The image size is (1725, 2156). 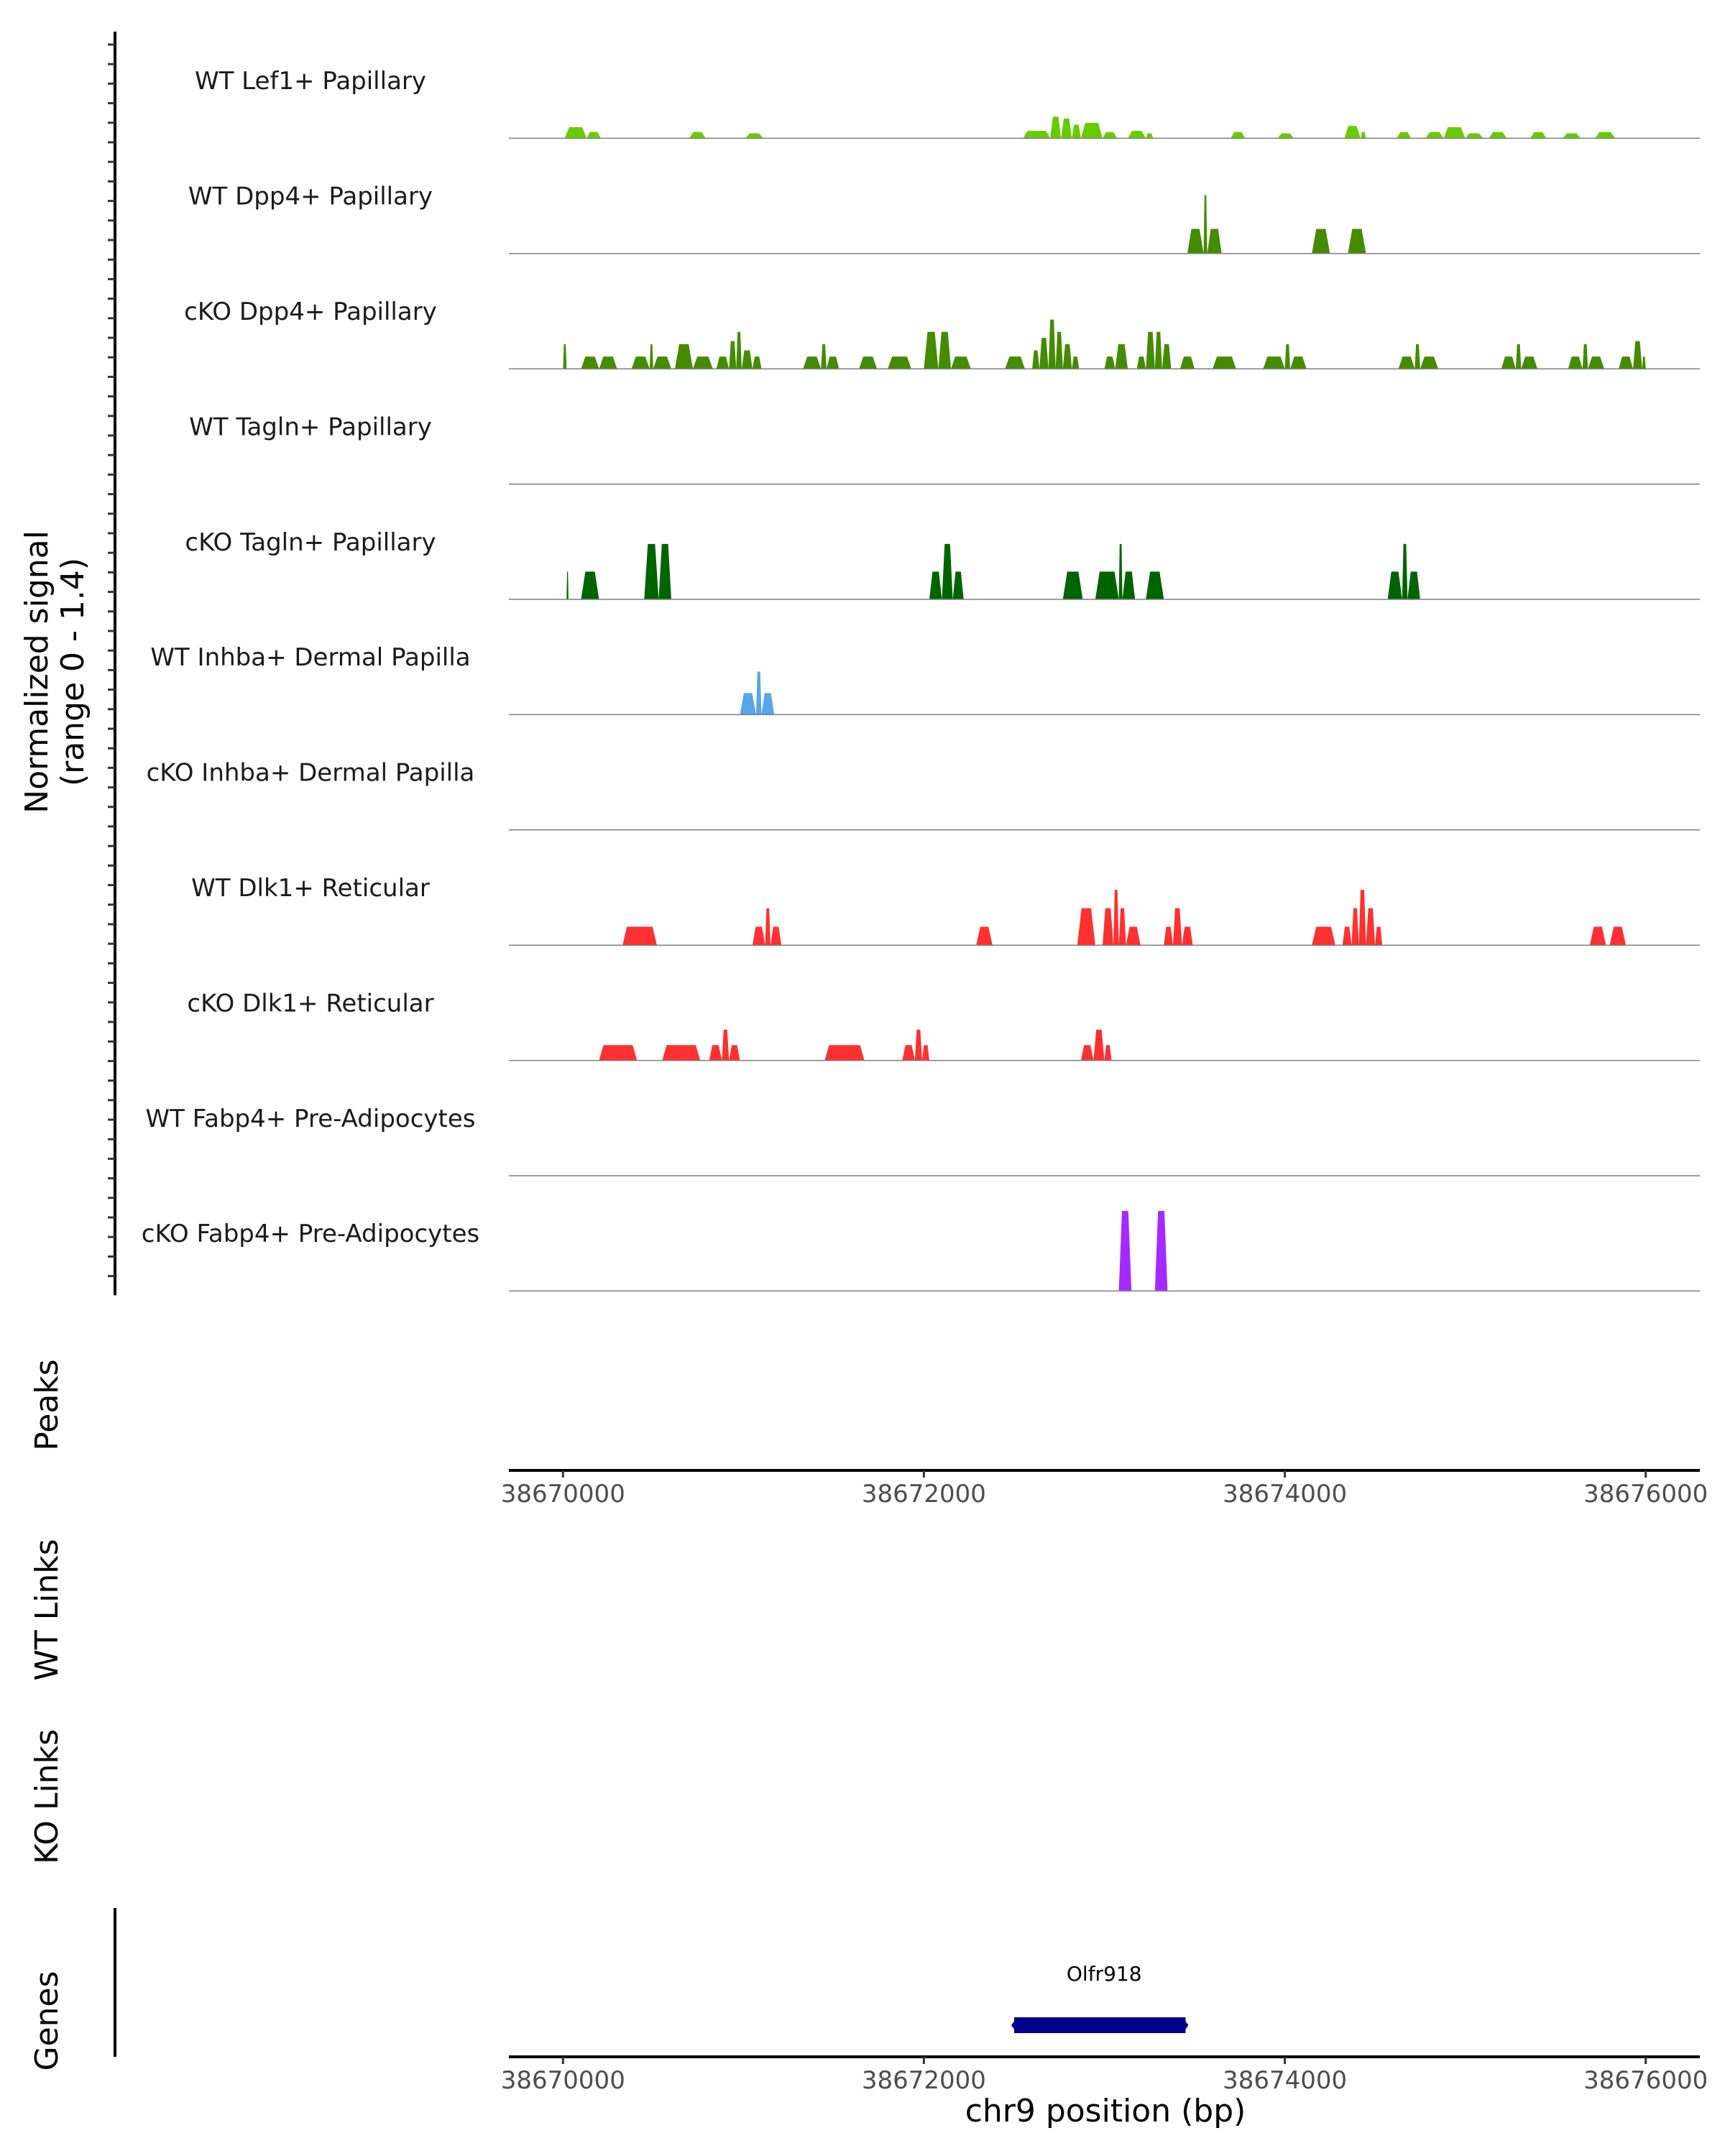 What do you see at coordinates (311, 1234) in the screenshot?
I see `track-label: cKO Fabp4+ Pre-Adipocytes` at bounding box center [311, 1234].